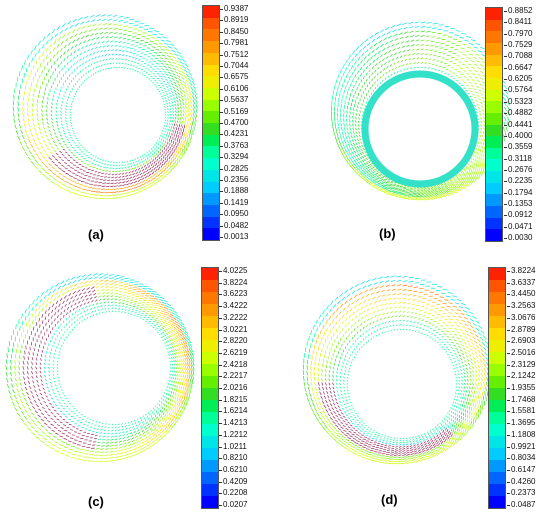  I want to click on colorbar-tick-label: 0.3559, so click(518, 147).